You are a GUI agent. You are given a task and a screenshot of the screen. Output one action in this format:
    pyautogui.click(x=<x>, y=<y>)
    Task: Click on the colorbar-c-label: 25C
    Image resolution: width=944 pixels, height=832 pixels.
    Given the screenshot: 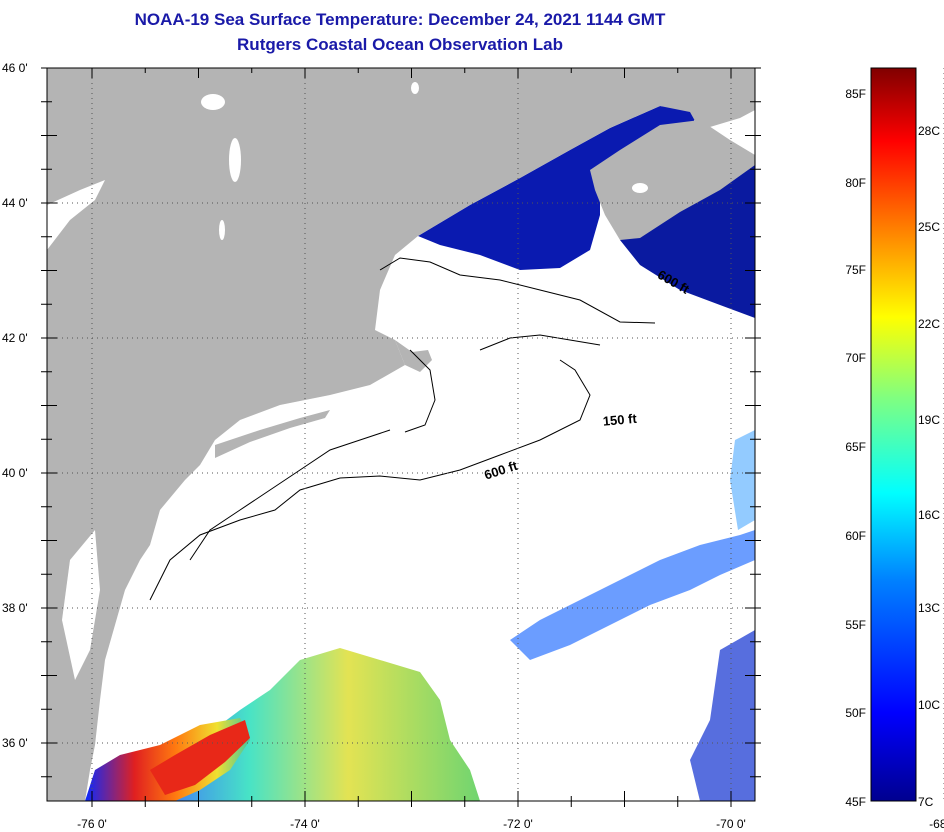 What is the action you would take?
    pyautogui.click(x=929, y=227)
    